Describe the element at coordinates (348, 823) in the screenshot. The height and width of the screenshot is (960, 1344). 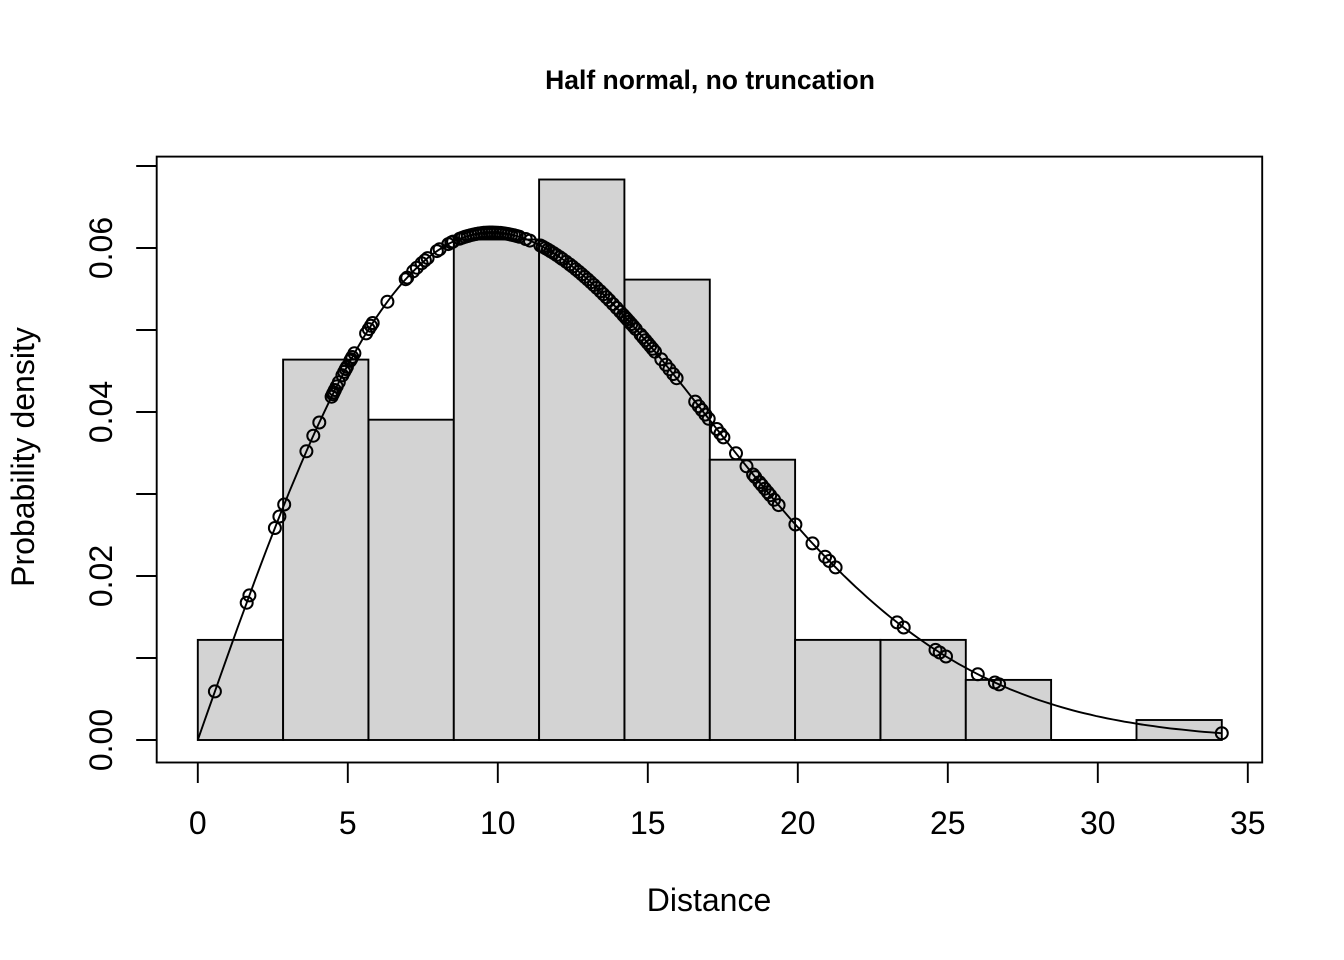
I see `svg-text: 5` at that location.